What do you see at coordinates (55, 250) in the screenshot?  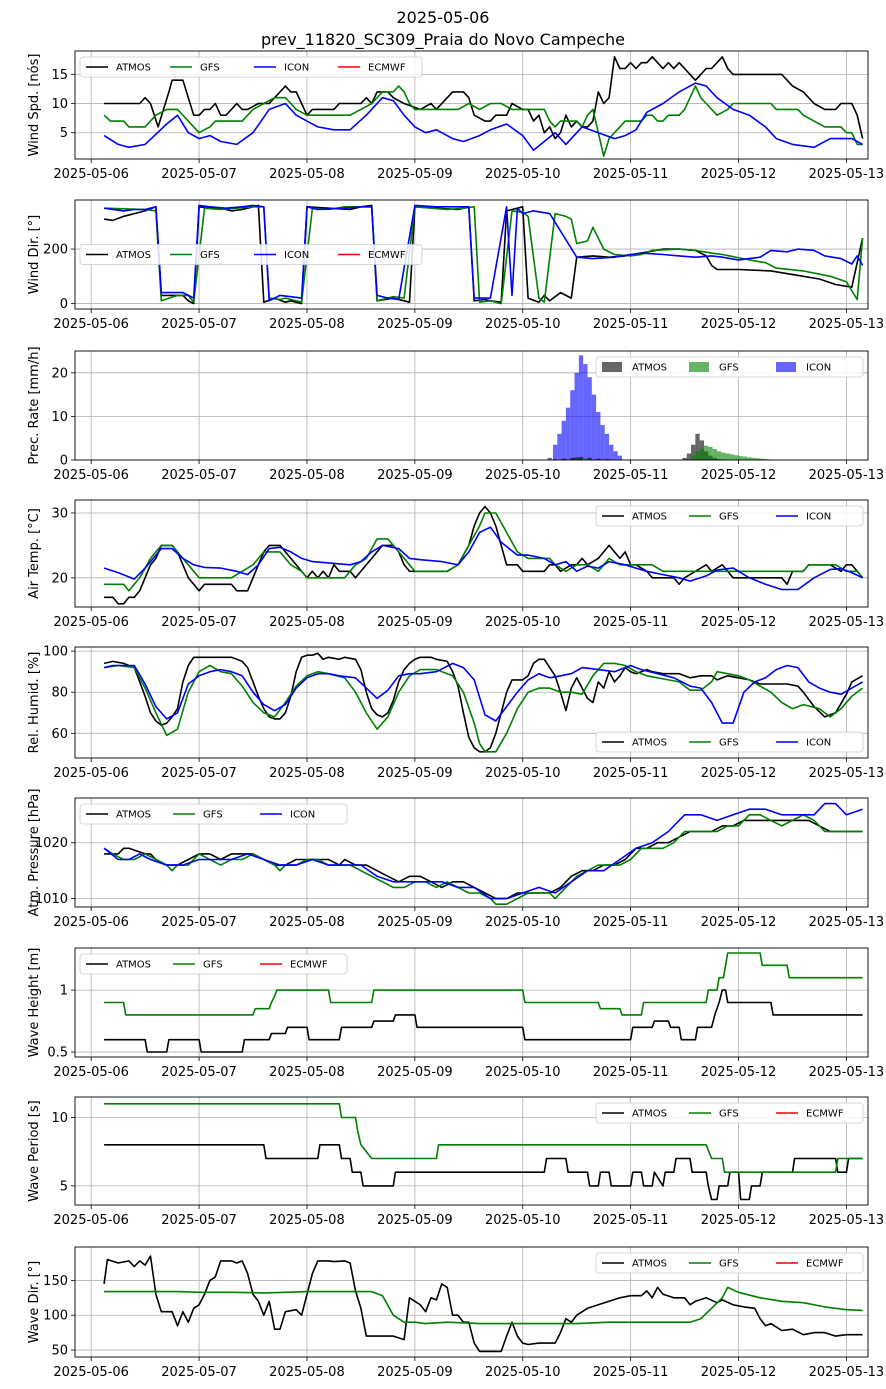 I see `y-tick-label: 200` at bounding box center [55, 250].